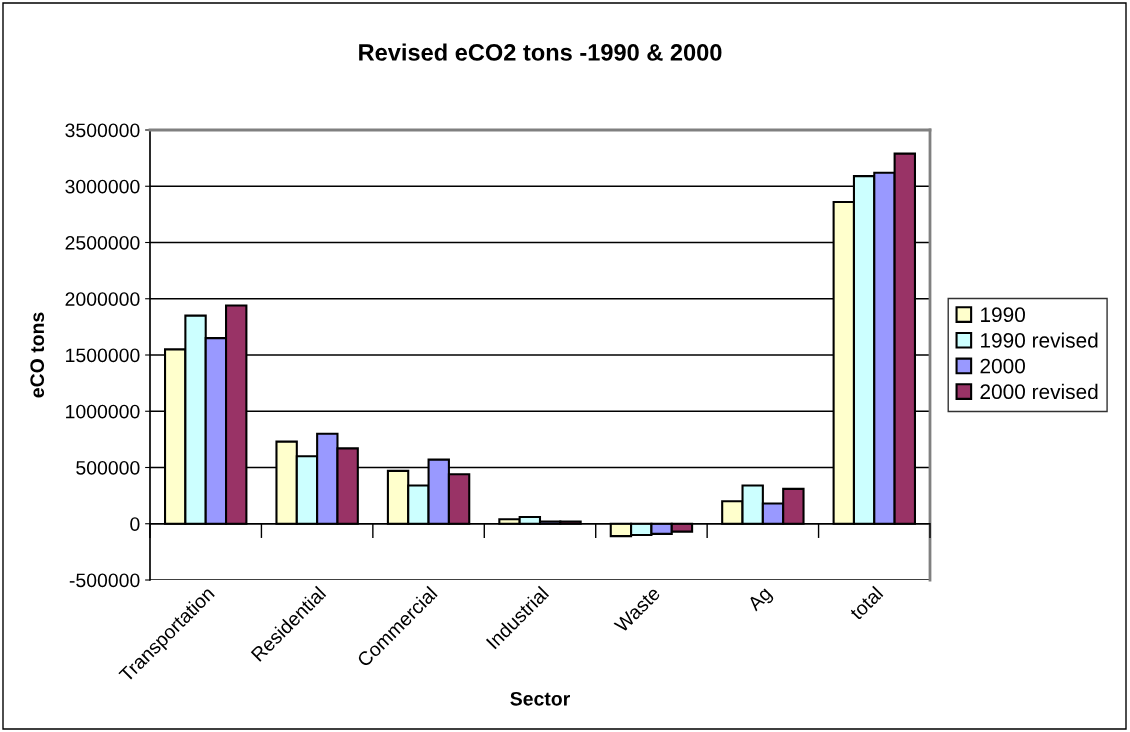  What do you see at coordinates (866, 603) in the screenshot?
I see `x-tick-label: total` at bounding box center [866, 603].